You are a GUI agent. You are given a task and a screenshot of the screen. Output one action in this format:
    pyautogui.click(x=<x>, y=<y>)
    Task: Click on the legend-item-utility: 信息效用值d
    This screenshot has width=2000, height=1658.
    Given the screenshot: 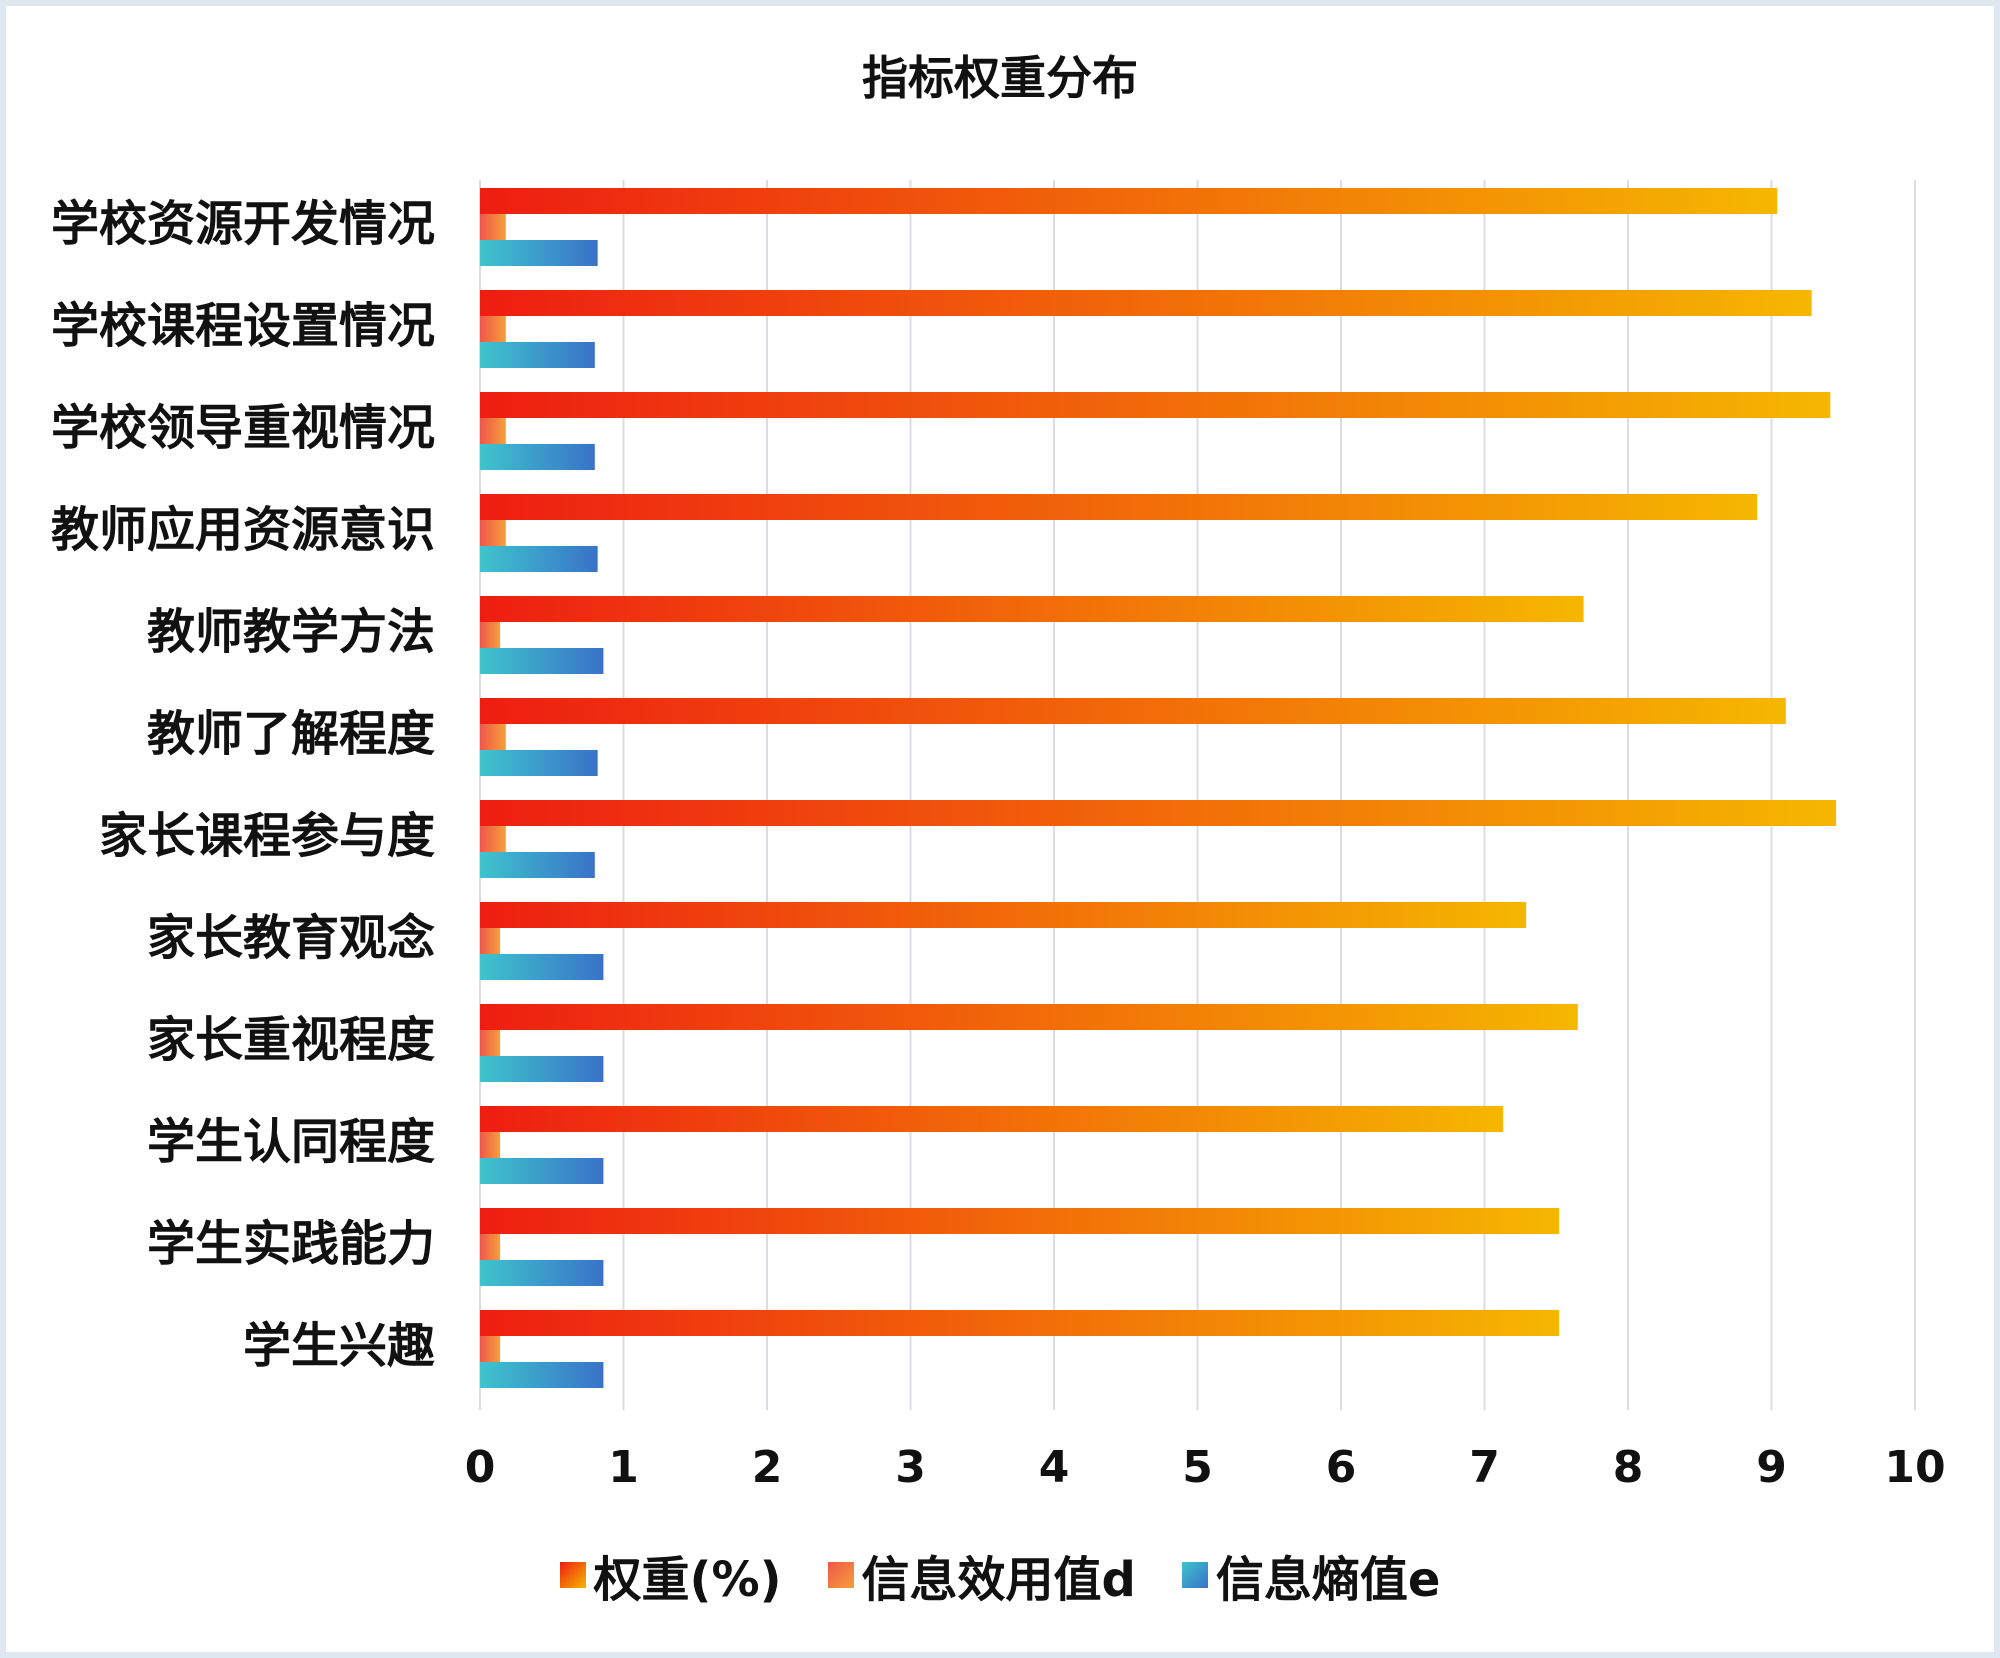 What is the action you would take?
    pyautogui.click(x=981, y=1575)
    